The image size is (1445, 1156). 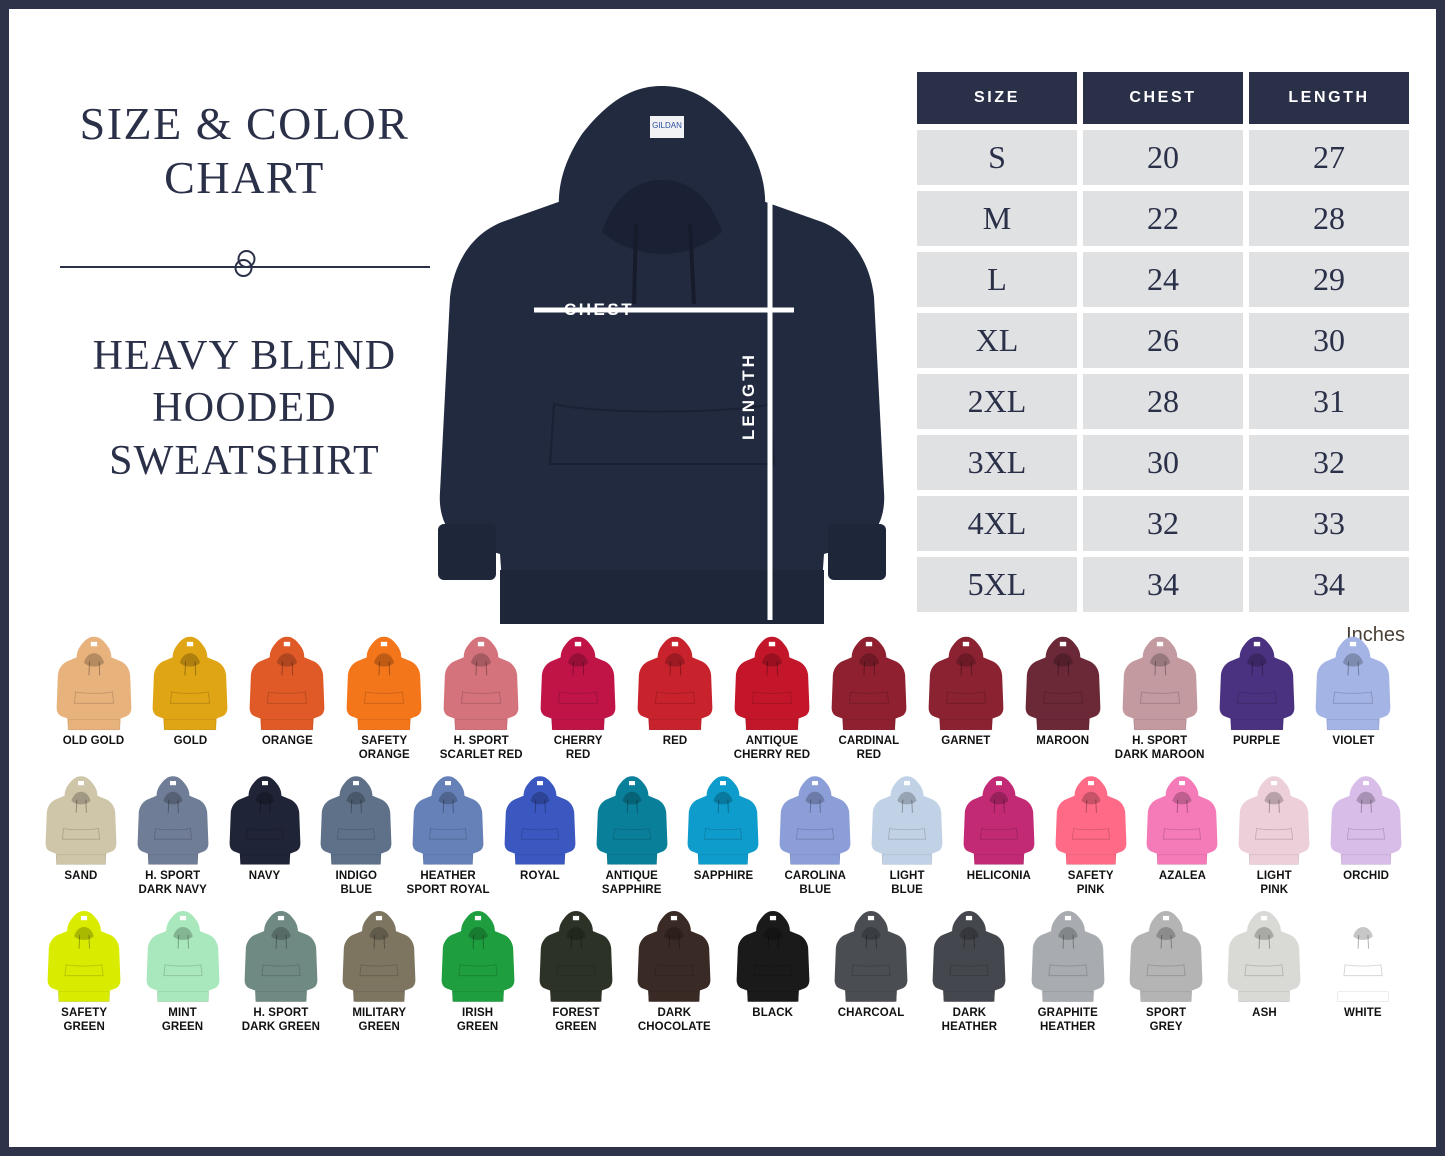 I want to click on color-swatch: WHITE, so click(x=1363, y=965).